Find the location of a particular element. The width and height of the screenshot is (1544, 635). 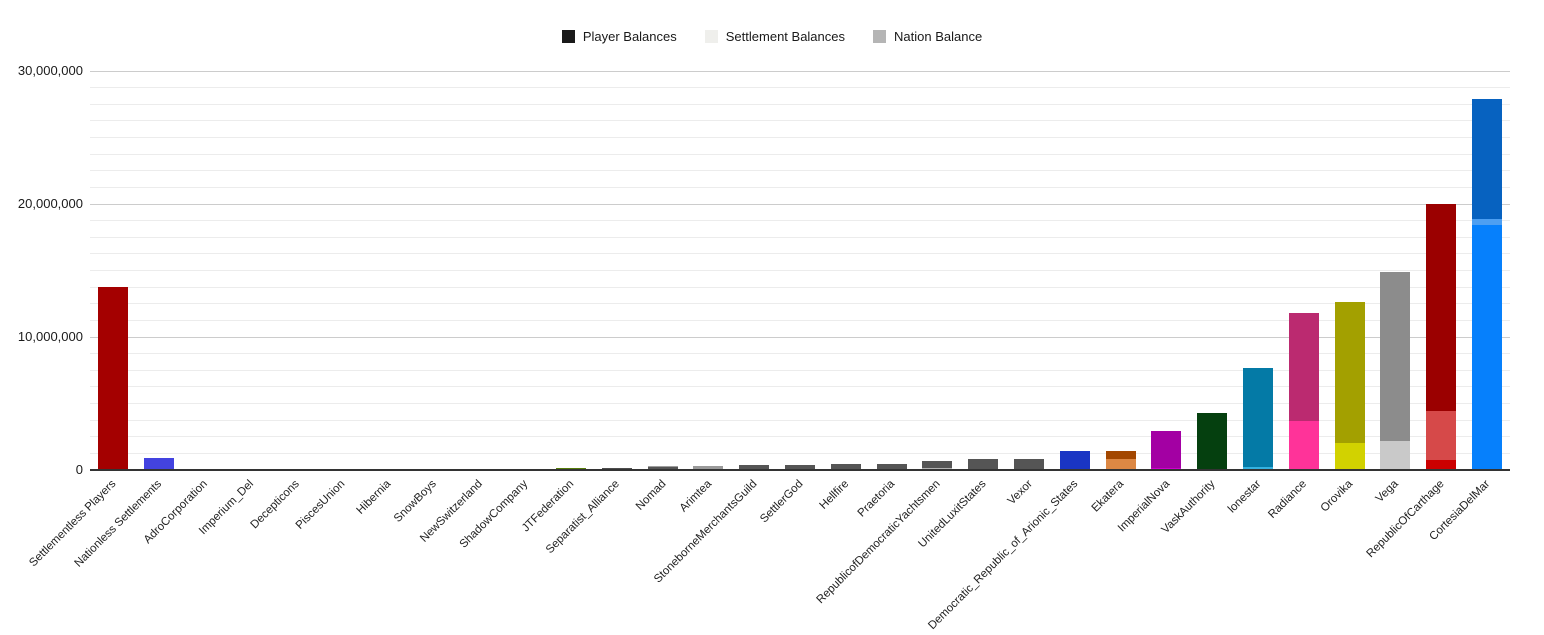

legend-item-player-balances: Player Balances is located at coordinates (619, 36).